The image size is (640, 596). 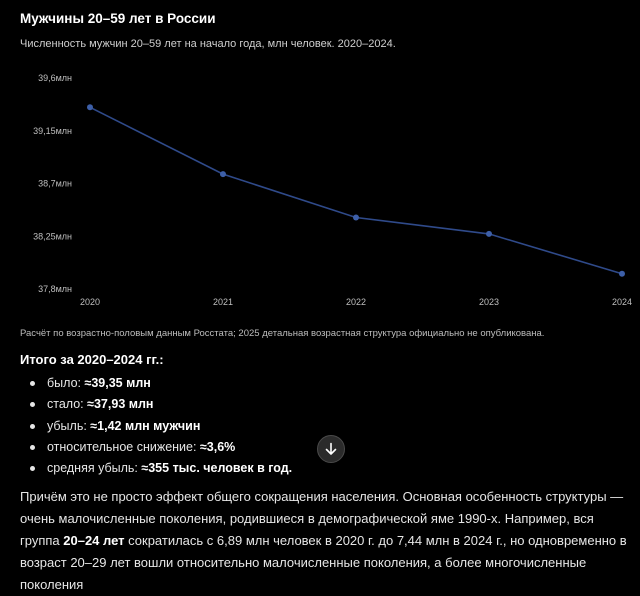 I want to click on list-item: убыль: ≈1,42 млн мужчин, so click(x=156, y=426).